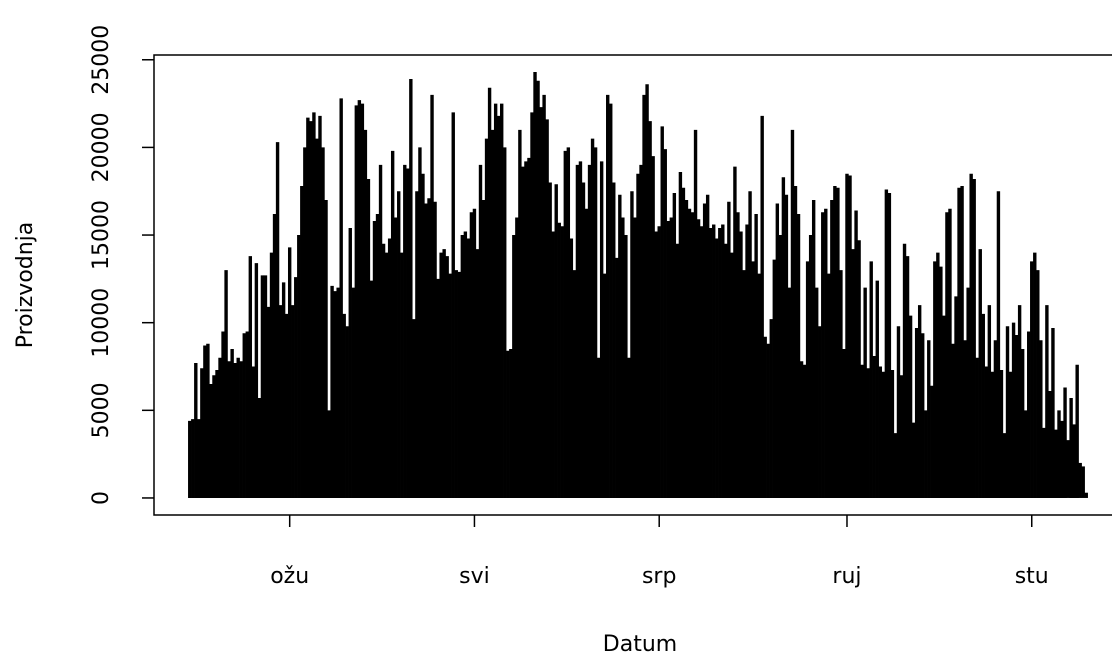 The height and width of the screenshot is (659, 1112). What do you see at coordinates (289, 576) in the screenshot?
I see `x-tick-label: ožu` at bounding box center [289, 576].